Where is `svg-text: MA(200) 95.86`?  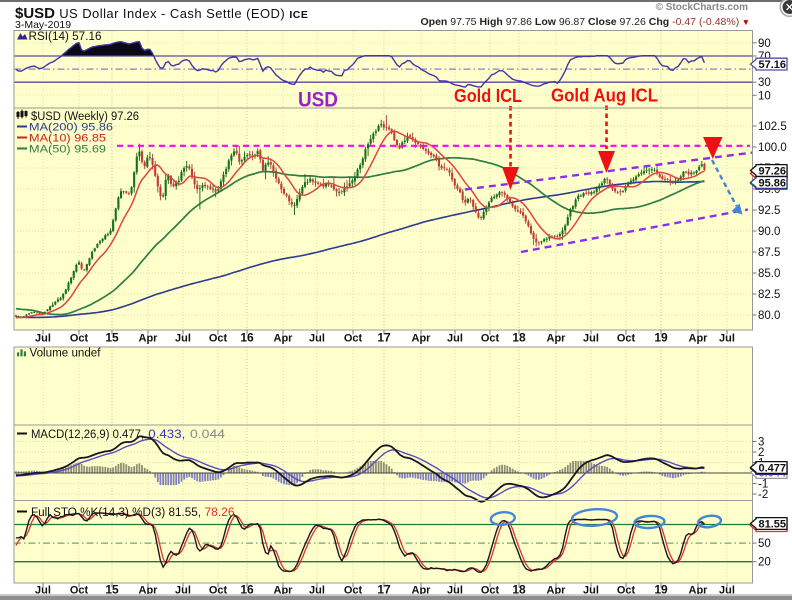
svg-text: MA(200) 95.86 is located at coordinates (71, 128).